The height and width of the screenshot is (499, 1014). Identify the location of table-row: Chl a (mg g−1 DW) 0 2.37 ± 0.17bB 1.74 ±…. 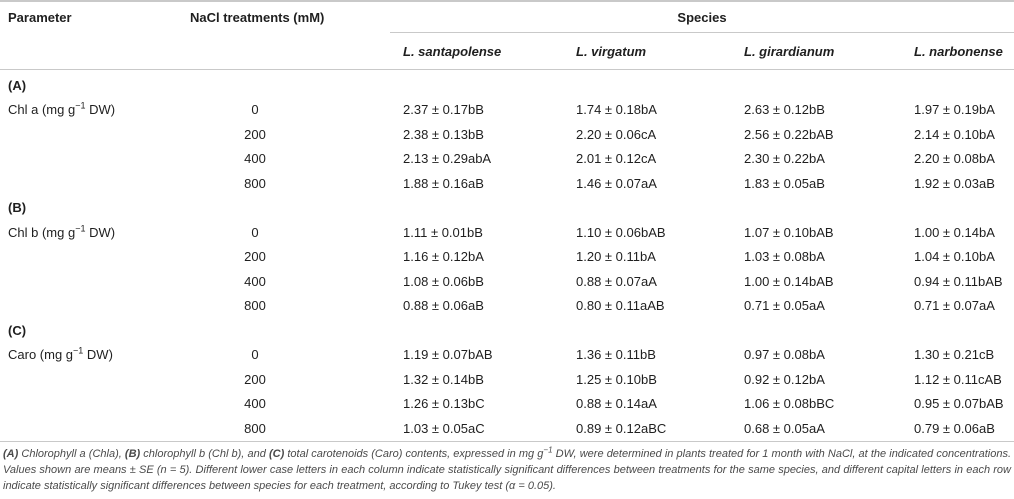
(507, 110).